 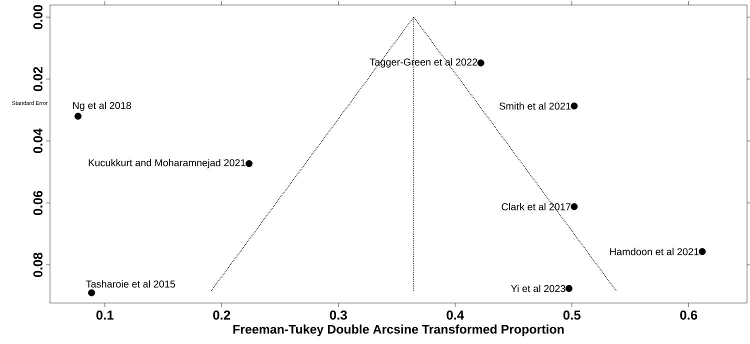 What do you see at coordinates (535, 106) in the screenshot?
I see `annotation: Smith et al 2021` at bounding box center [535, 106].